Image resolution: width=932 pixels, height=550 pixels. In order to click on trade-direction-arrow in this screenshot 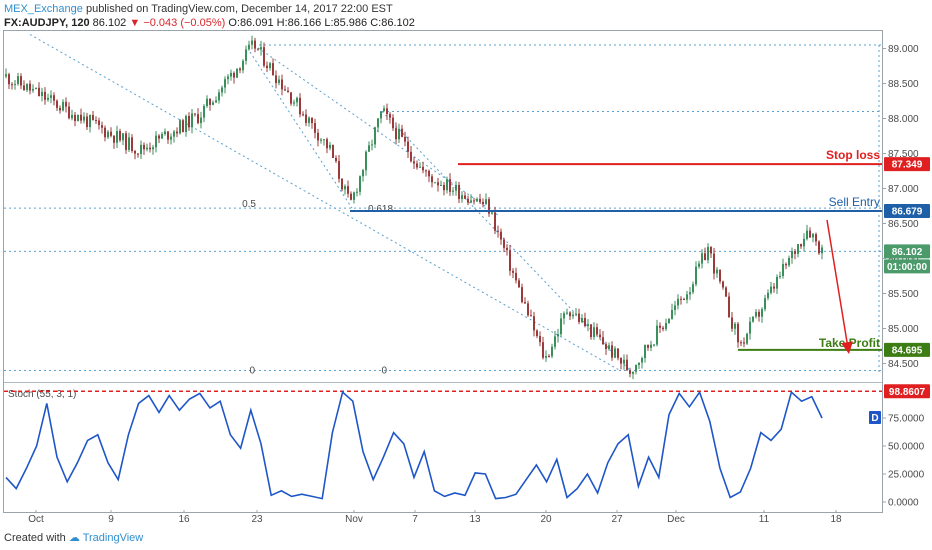, I will do `click(839, 287)`.